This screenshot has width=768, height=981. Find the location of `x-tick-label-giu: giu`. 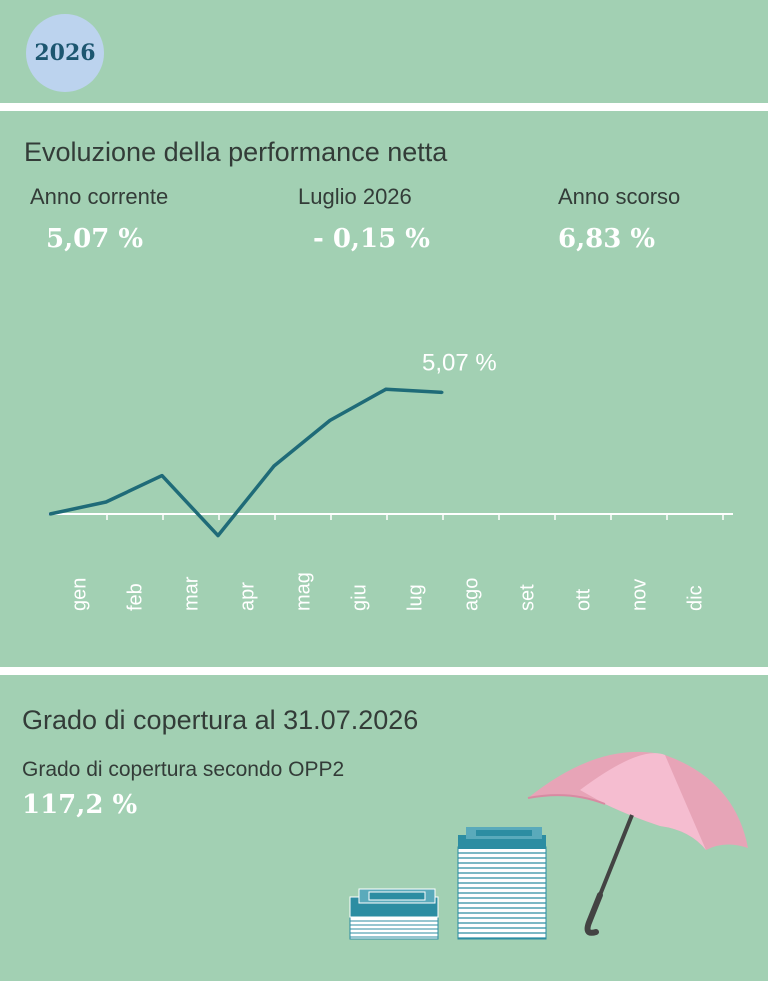

x-tick-label-giu: giu is located at coordinates (359, 597).